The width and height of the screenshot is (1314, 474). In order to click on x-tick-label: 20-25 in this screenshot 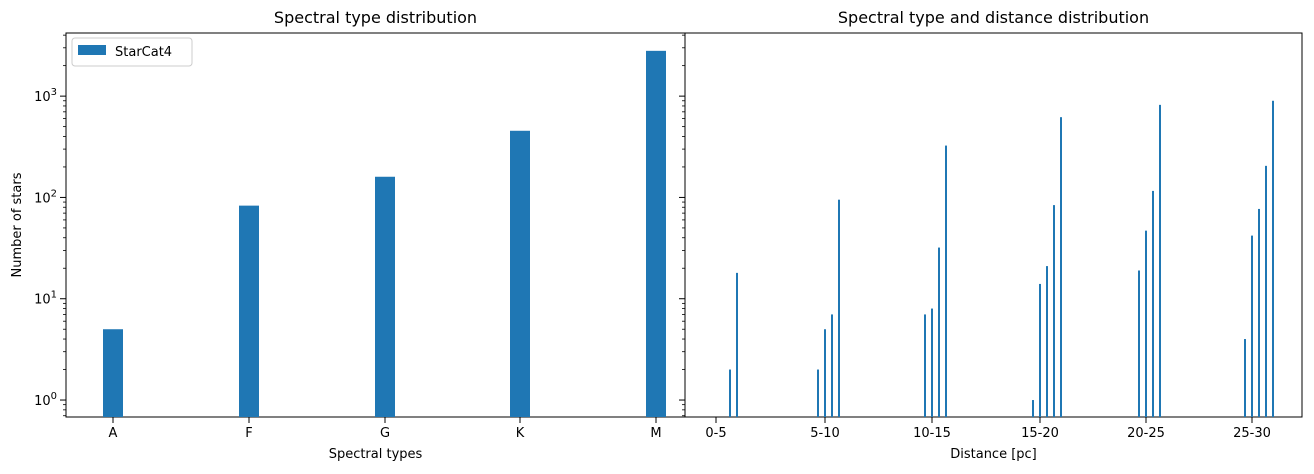, I will do `click(1146, 433)`.